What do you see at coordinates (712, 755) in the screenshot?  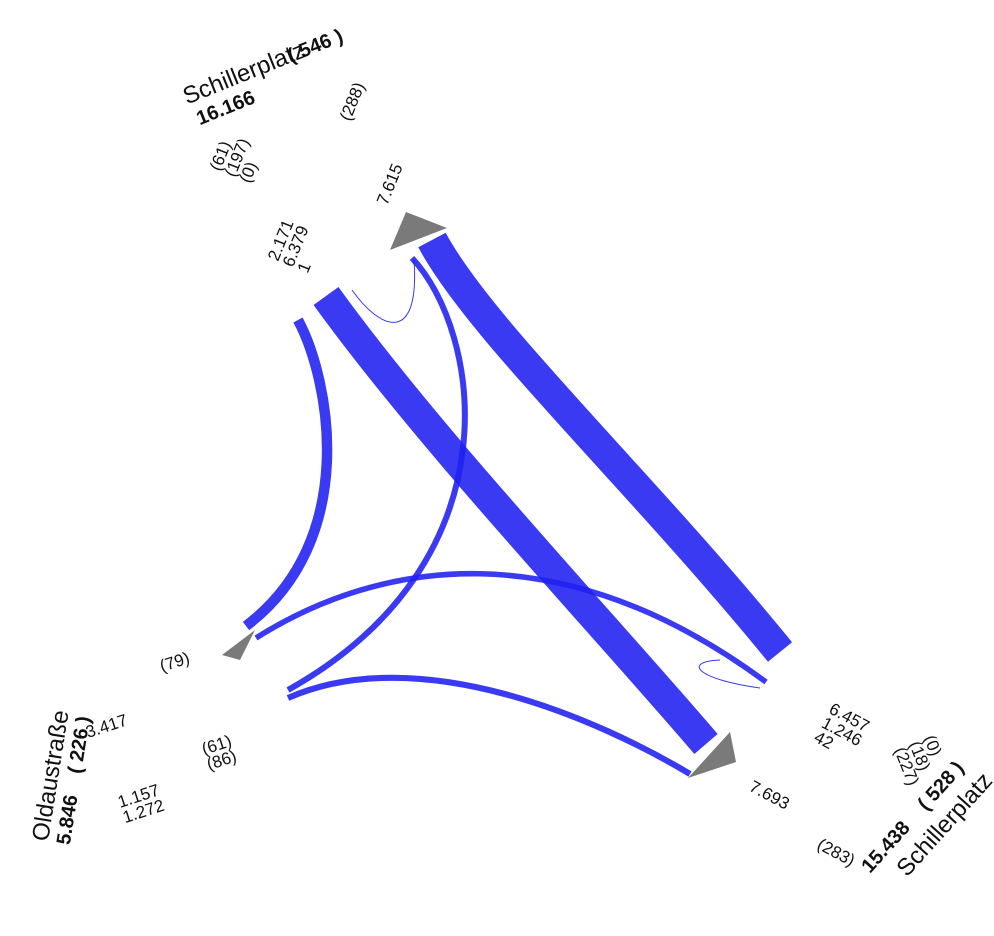 I see `south-arrowhead` at bounding box center [712, 755].